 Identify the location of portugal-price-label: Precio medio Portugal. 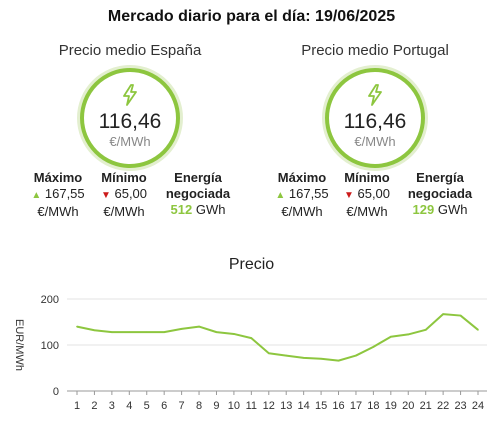
(375, 50).